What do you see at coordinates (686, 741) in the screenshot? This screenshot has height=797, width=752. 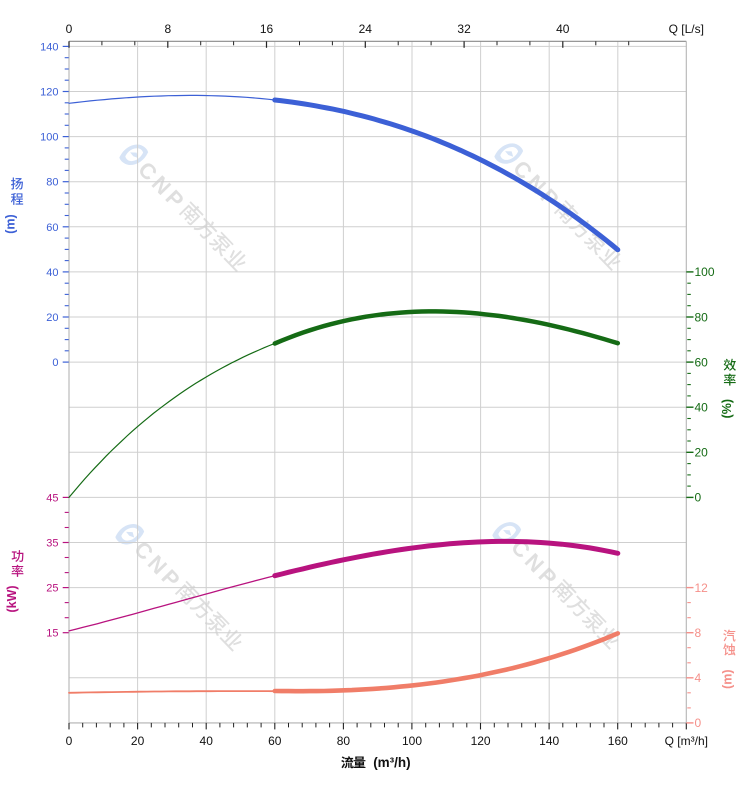 I see `svg-text: Q [m³/h]` at bounding box center [686, 741].